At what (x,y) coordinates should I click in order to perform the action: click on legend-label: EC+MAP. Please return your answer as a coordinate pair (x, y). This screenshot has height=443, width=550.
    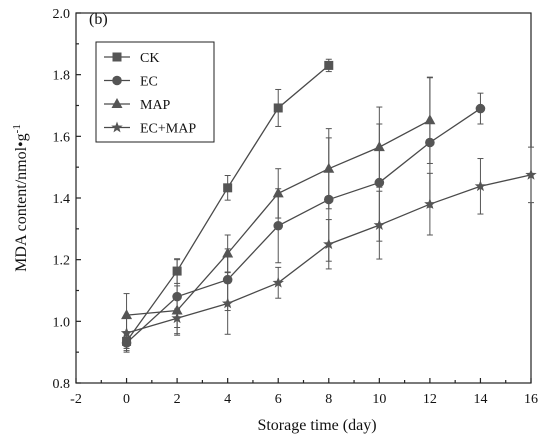
    Looking at the image, I should click on (168, 129).